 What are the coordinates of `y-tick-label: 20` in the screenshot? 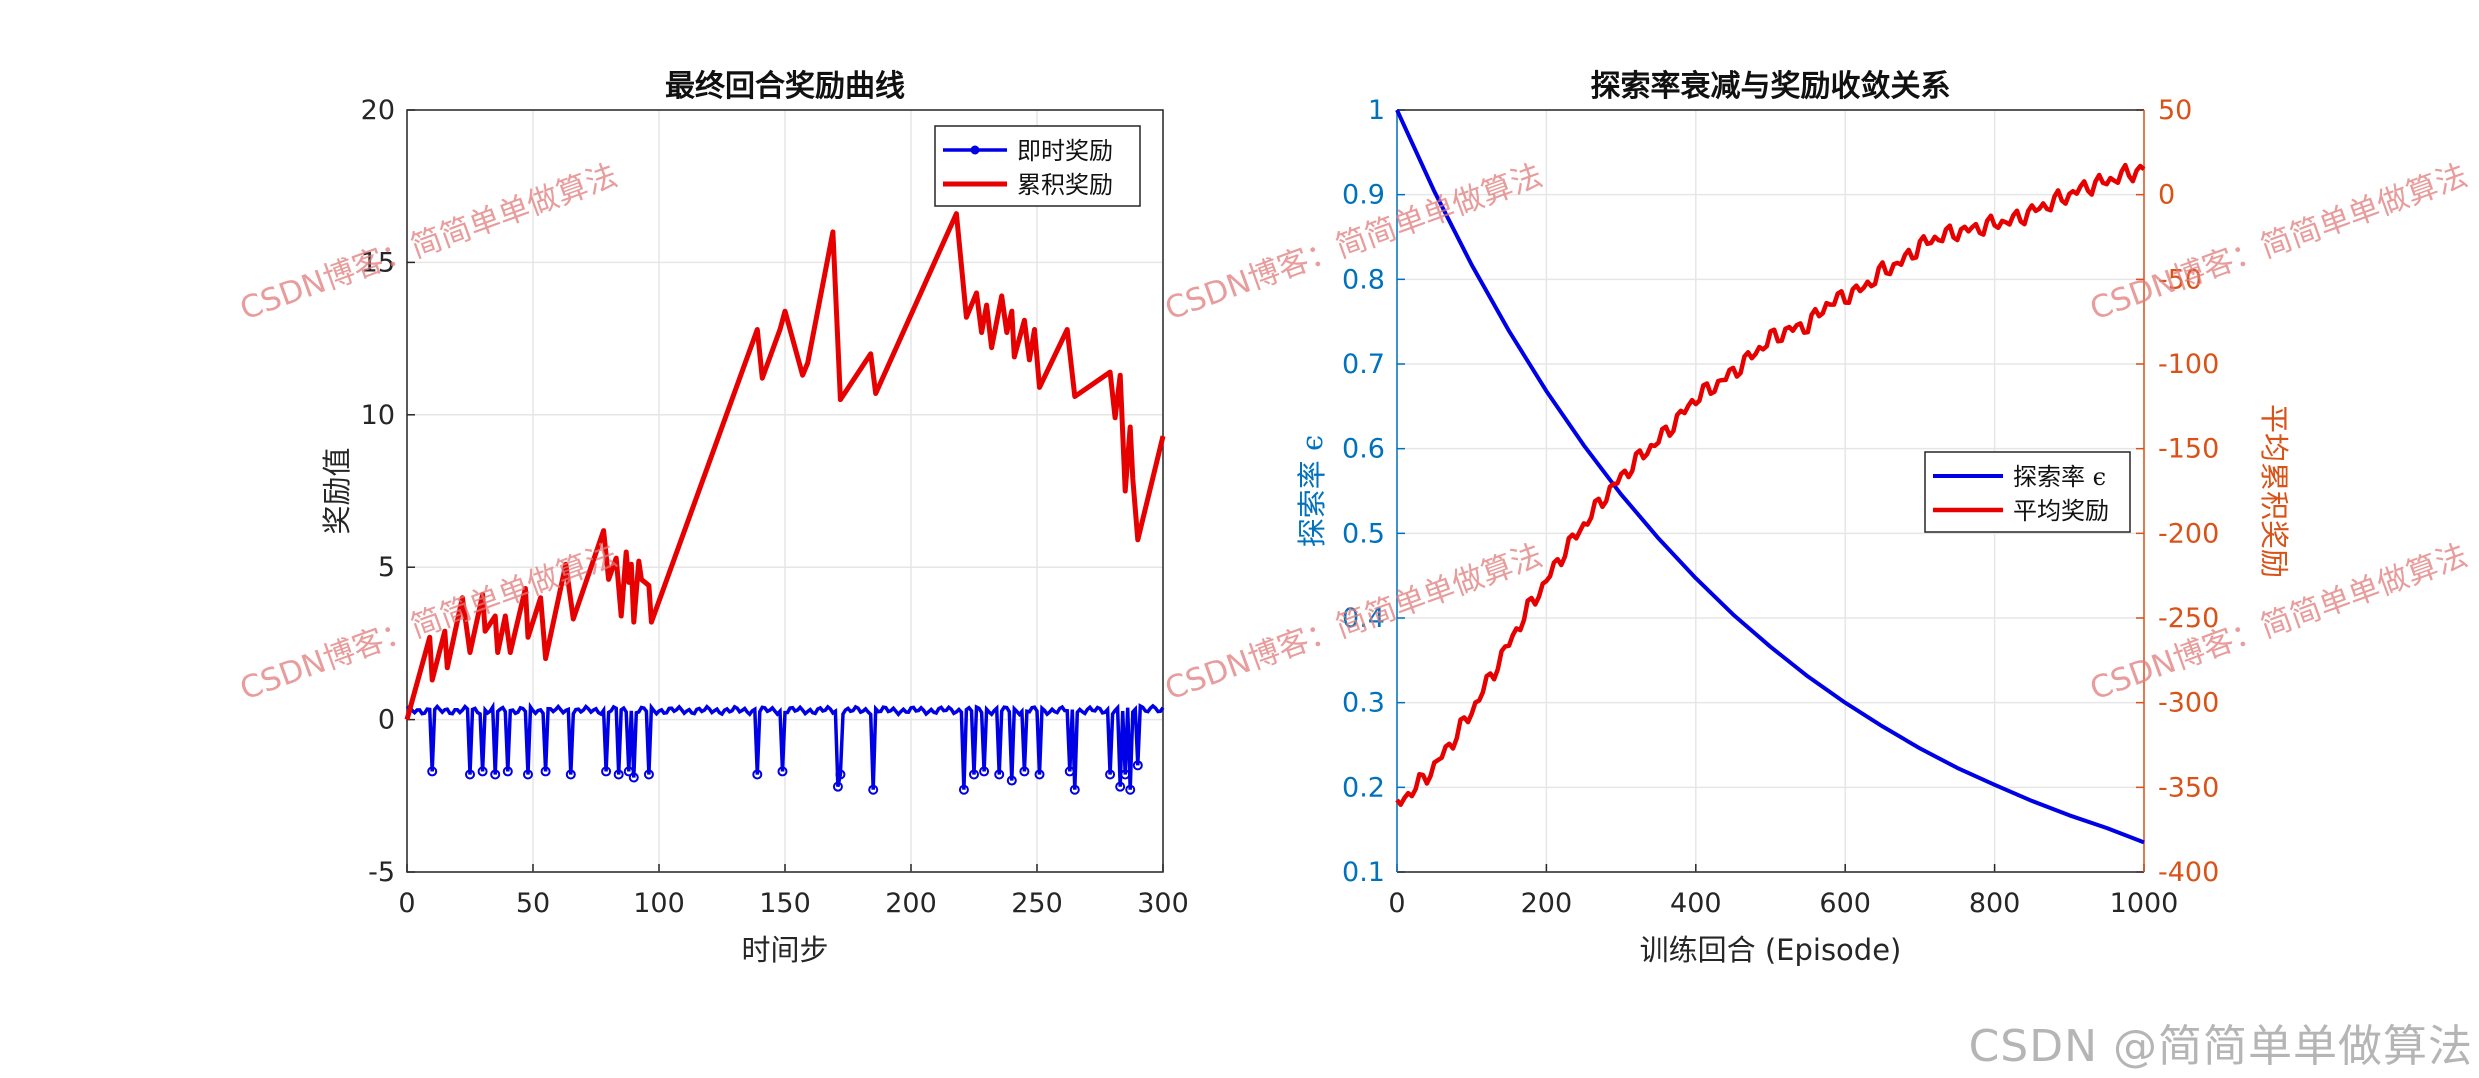 It's located at (378, 110).